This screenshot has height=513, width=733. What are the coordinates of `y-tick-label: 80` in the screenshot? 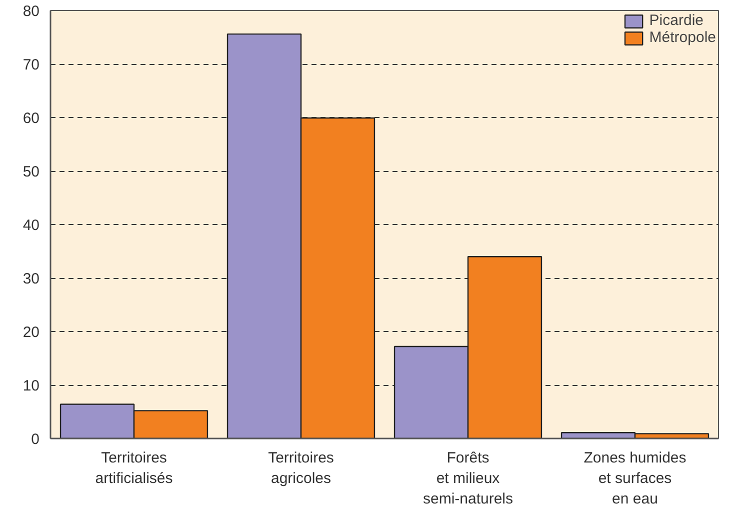 It's located at (31, 11).